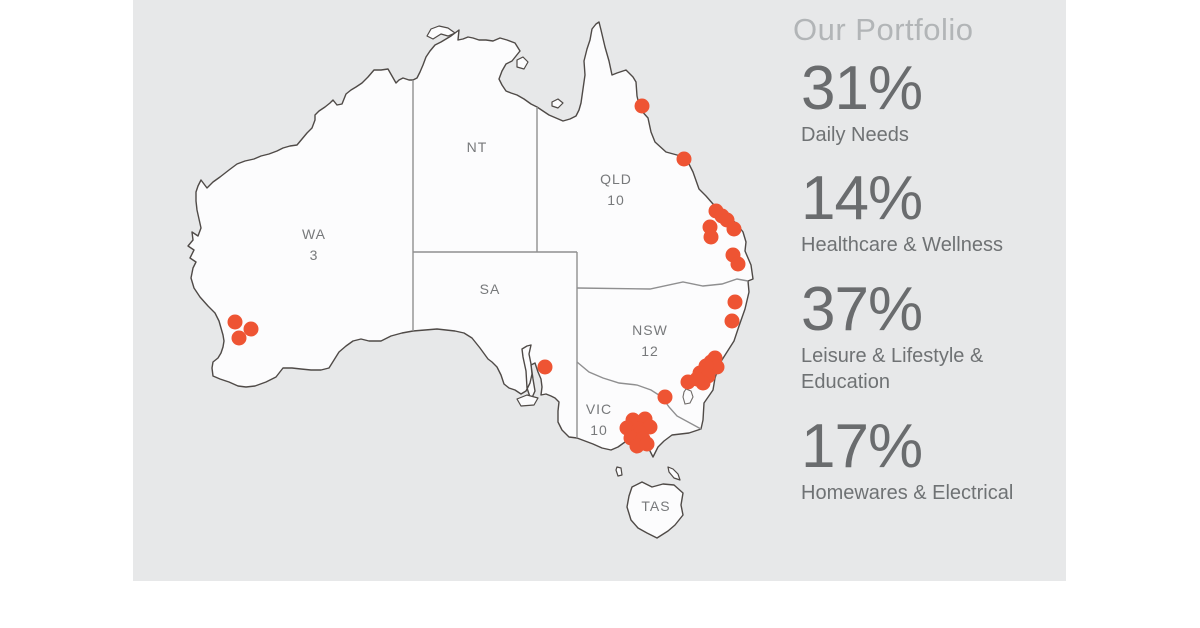 This screenshot has height=628, width=1200. Describe the element at coordinates (619, 471) in the screenshot. I see `king-island-outline` at that location.